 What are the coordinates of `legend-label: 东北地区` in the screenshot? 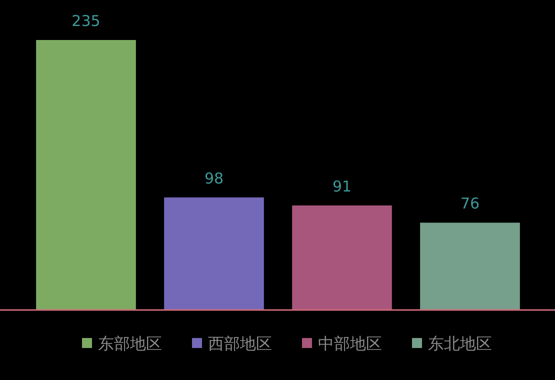 It's located at (460, 343).